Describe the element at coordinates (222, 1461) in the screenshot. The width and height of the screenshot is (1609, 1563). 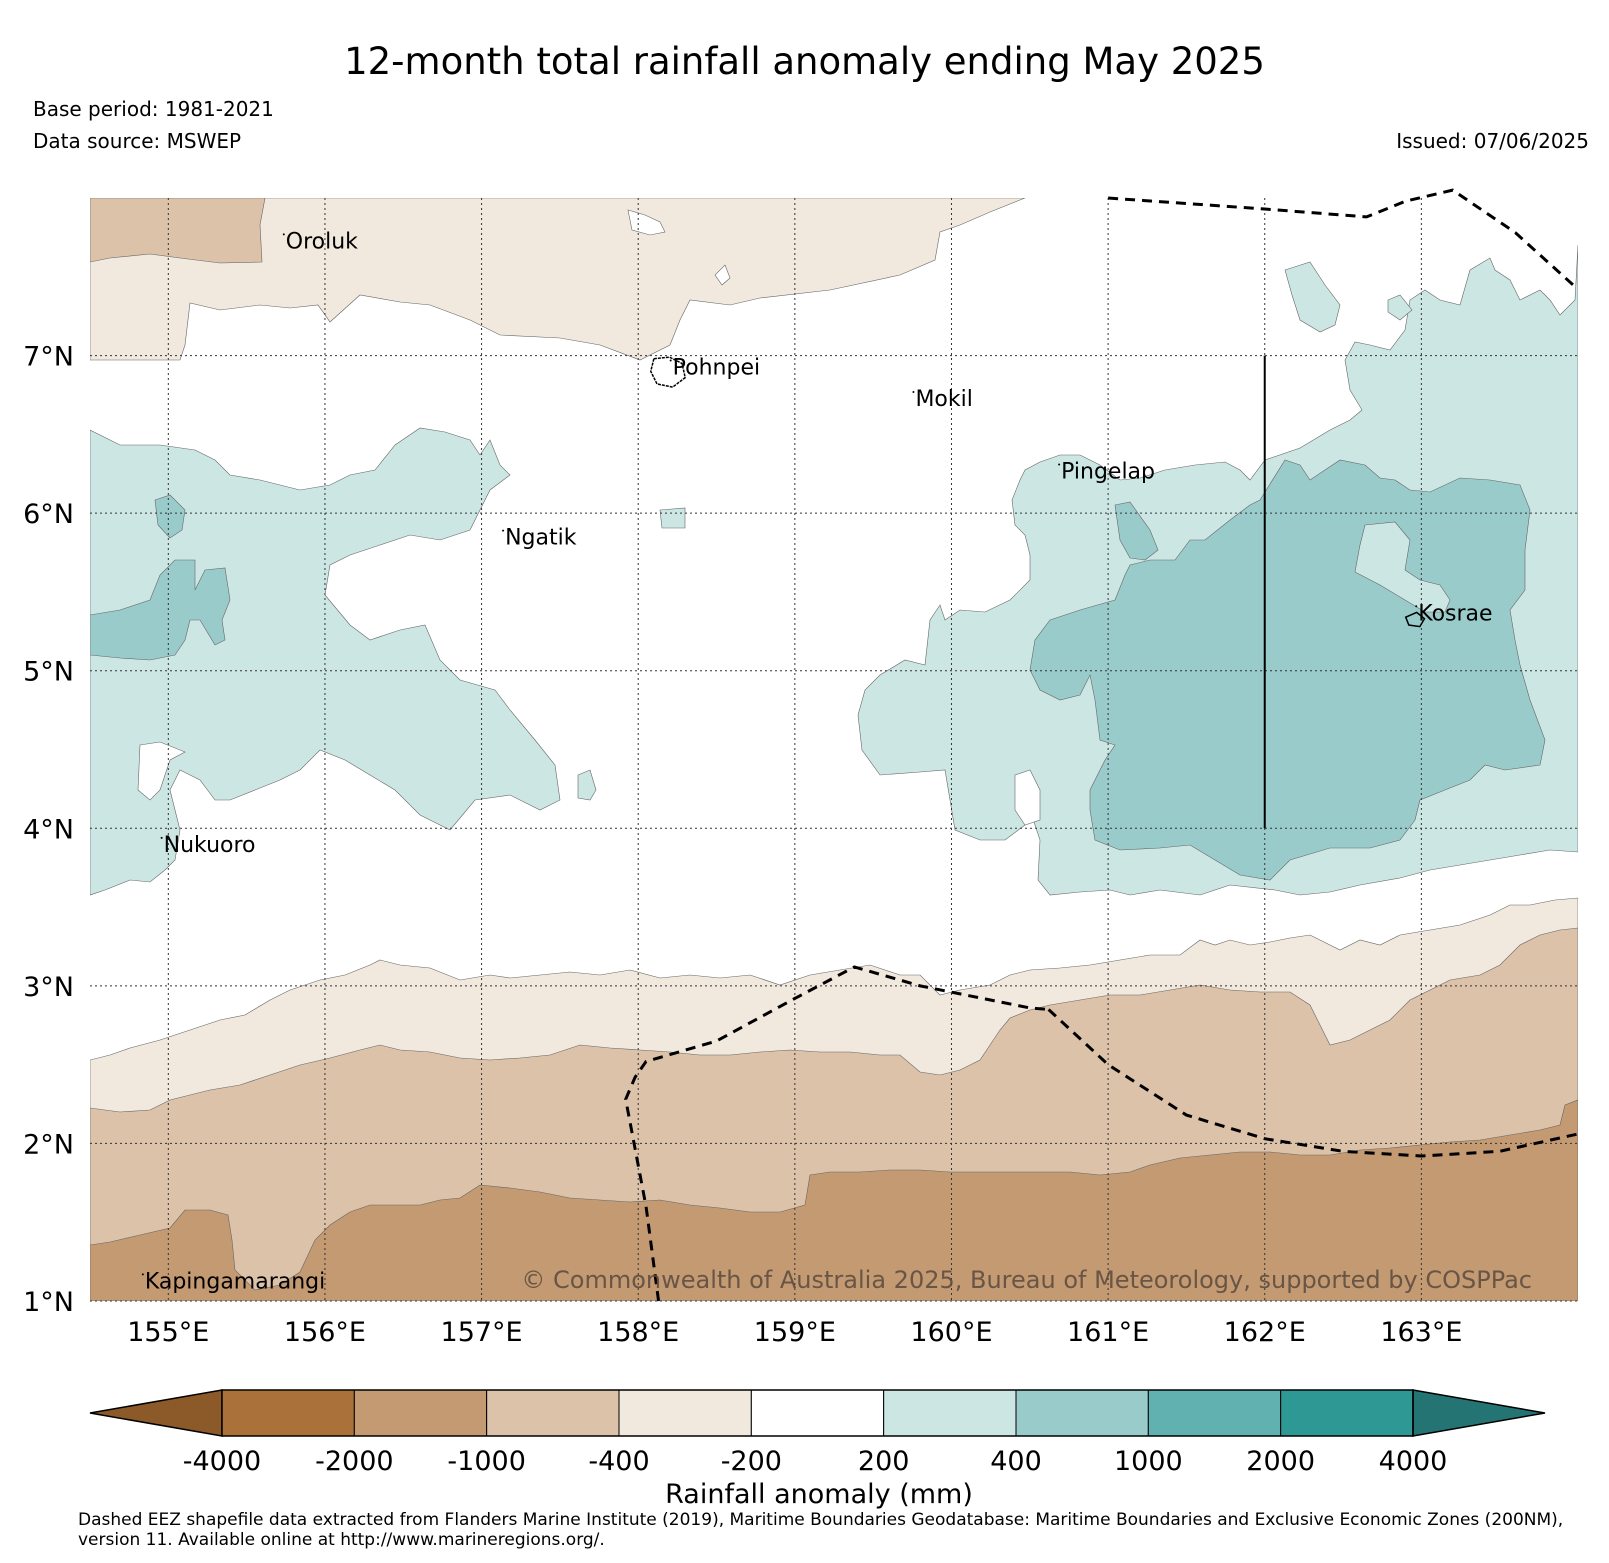
I see `colorbar-tick-label: -4000` at that location.